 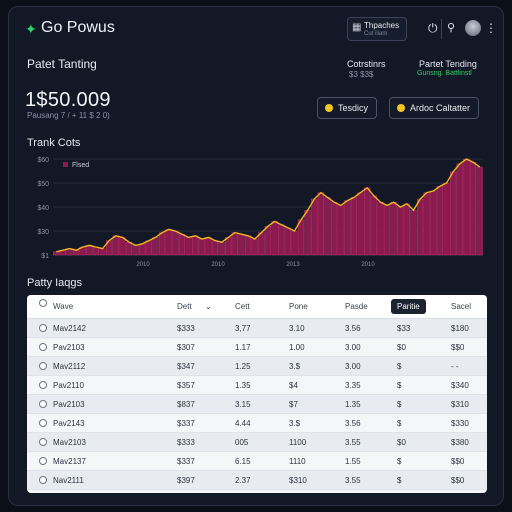 What do you see at coordinates (257, 442) in the screenshot?
I see `table-row: Mav2103 $333 005 1100 3.55 $0 $380` at bounding box center [257, 442].